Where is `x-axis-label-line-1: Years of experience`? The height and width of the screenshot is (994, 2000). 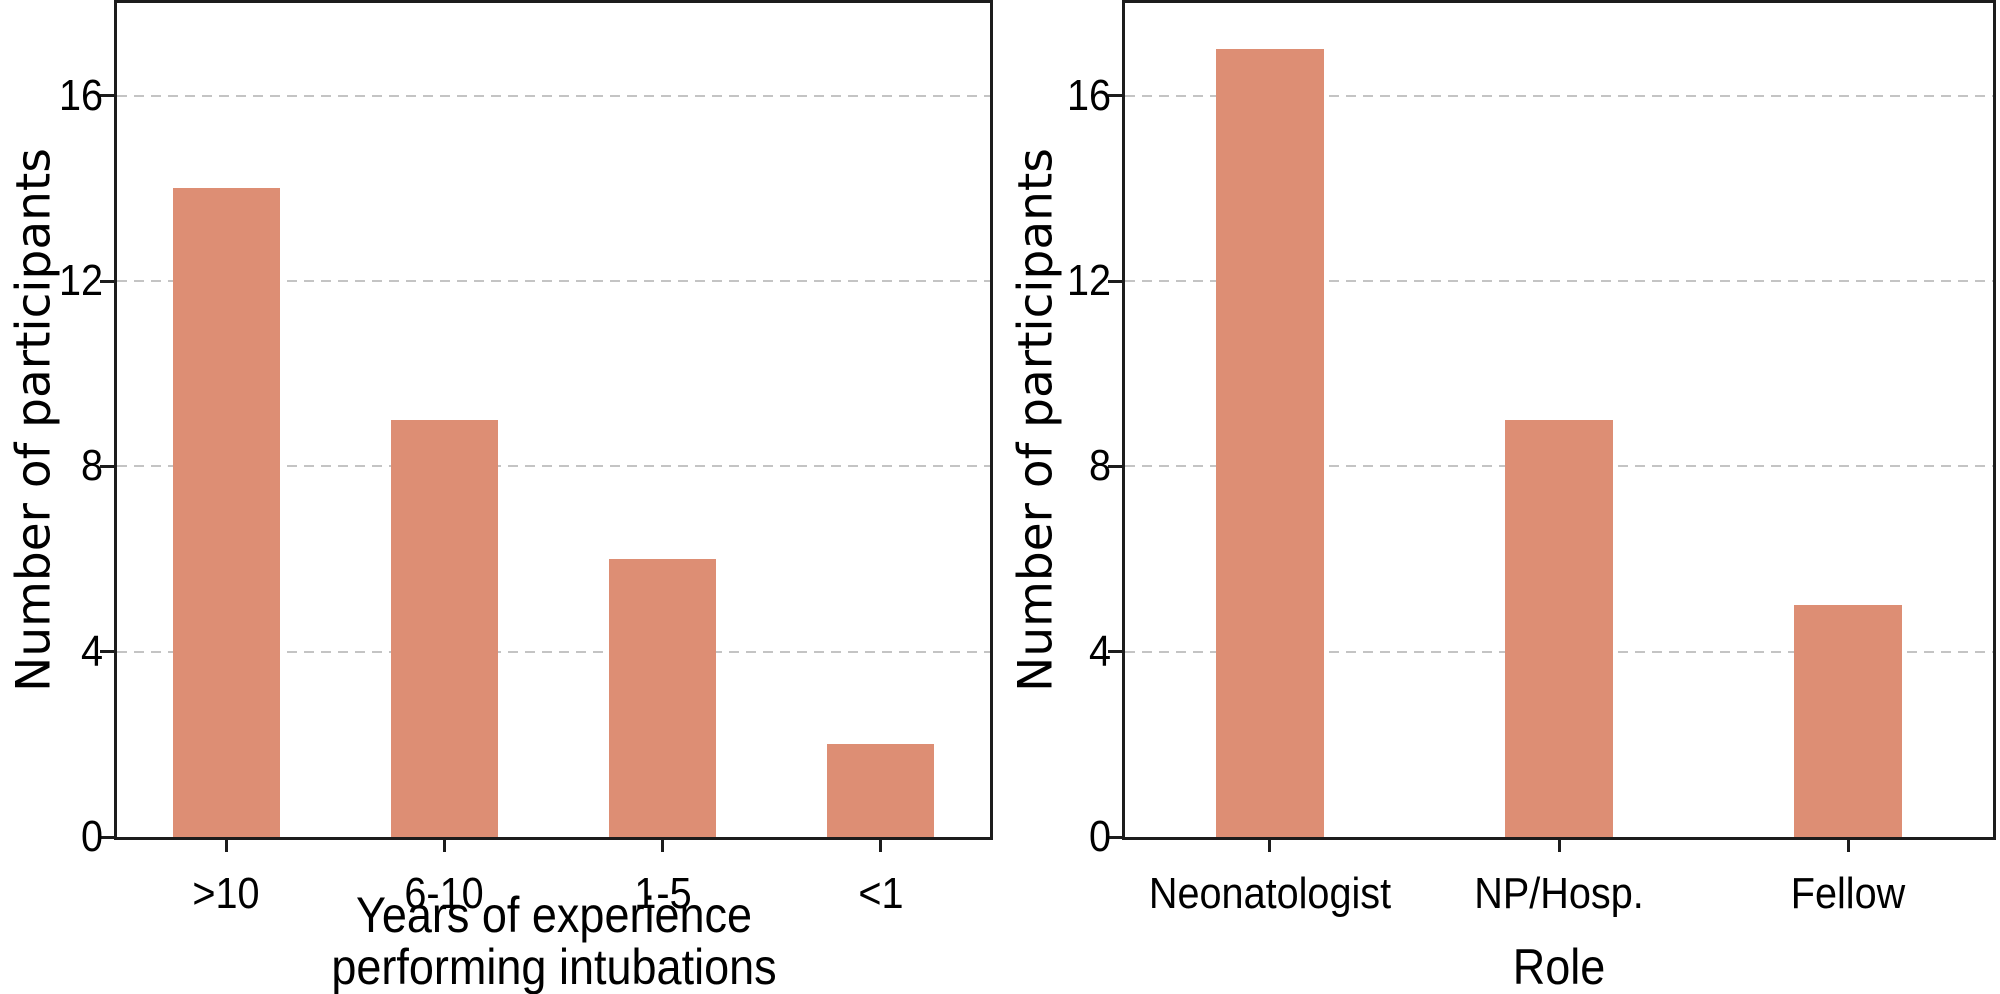 x-axis-label-line-1: Years of experience is located at coordinates (553, 915).